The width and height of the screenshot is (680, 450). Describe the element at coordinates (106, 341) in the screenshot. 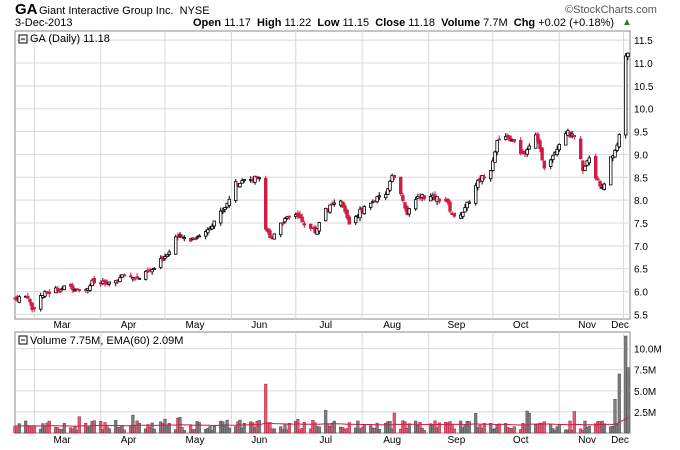

I see `volume-legend-text: Volume 7.75M, EMA(60) 2.09M` at that location.